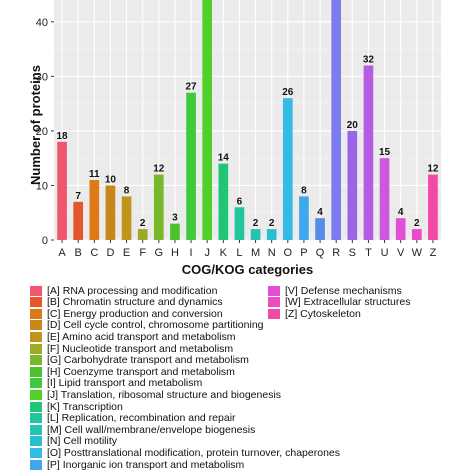 The height and width of the screenshot is (474, 474). Describe the element at coordinates (320, 253) in the screenshot. I see `x-tick-label: Q` at that location.